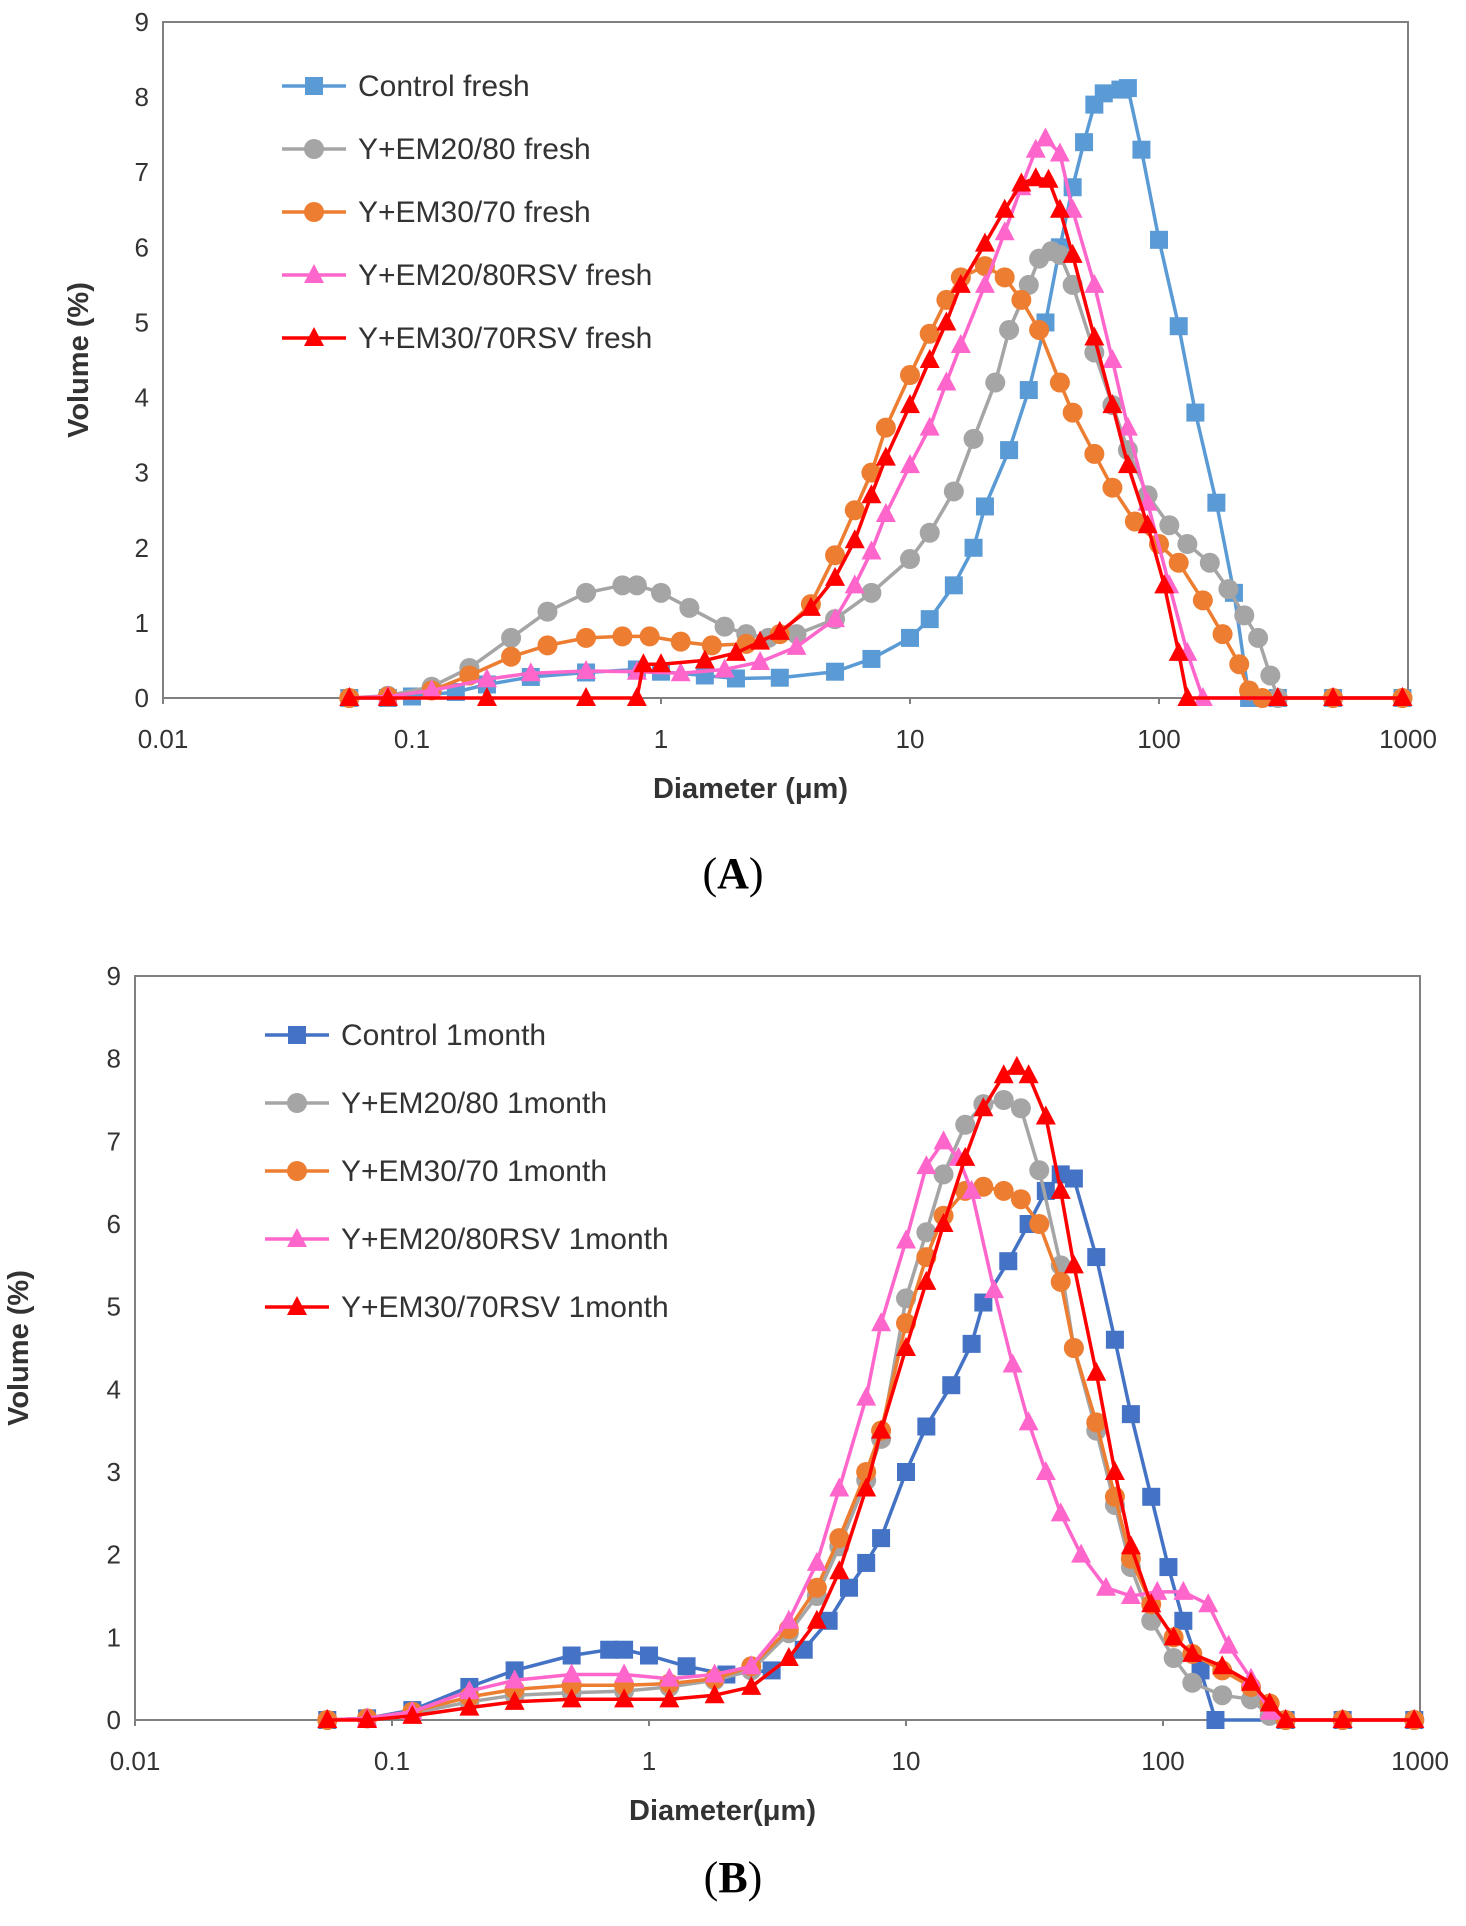 This screenshot has width=1466, height=1926. Describe the element at coordinates (142, 247) in the screenshot. I see `chart-a-y-tick-label: 6` at that location.